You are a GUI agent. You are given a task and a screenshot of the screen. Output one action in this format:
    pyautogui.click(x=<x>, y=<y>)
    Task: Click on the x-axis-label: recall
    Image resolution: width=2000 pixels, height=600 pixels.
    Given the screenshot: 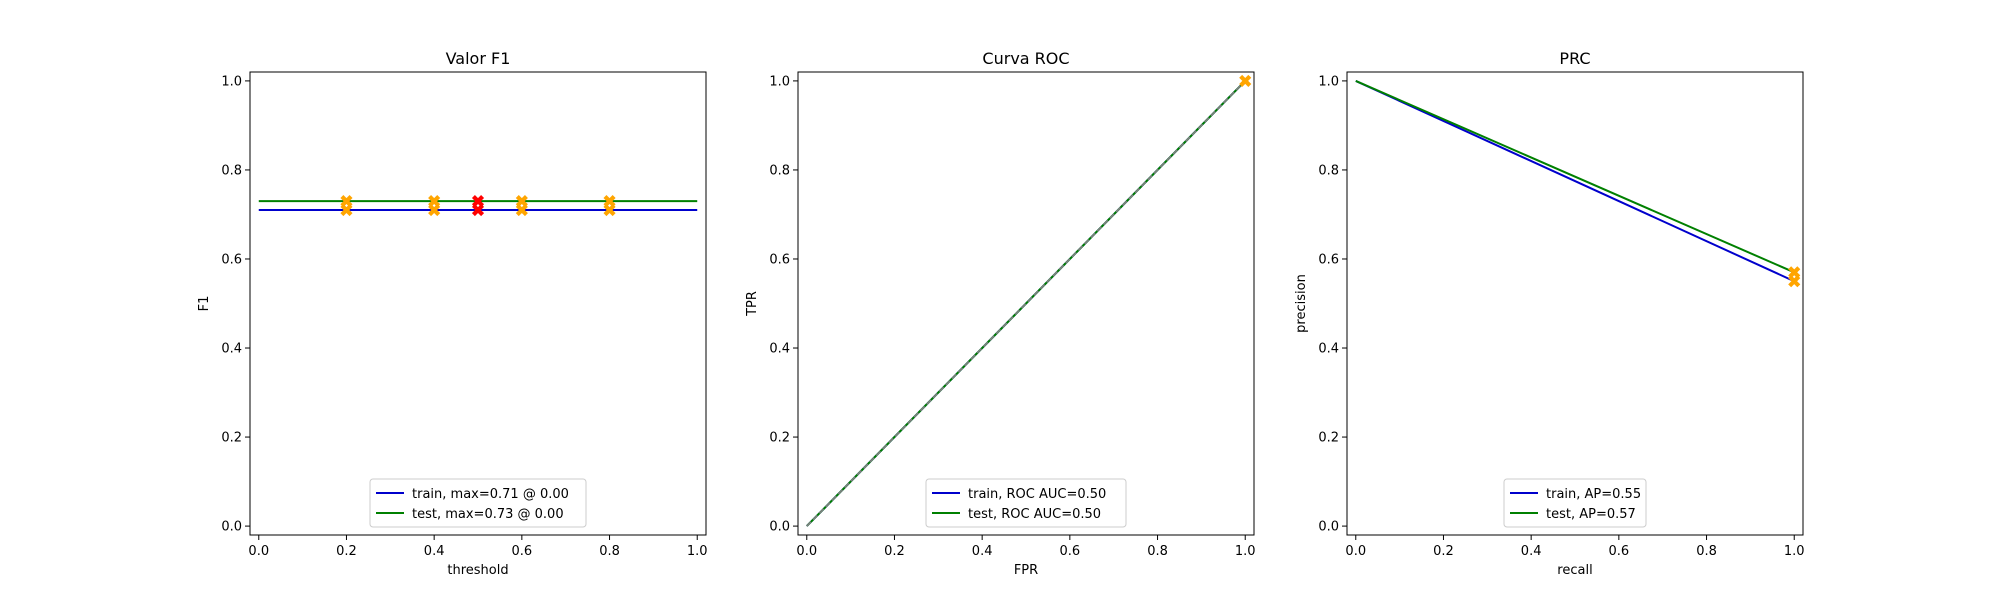 What is the action you would take?
    pyautogui.click(x=1574, y=570)
    